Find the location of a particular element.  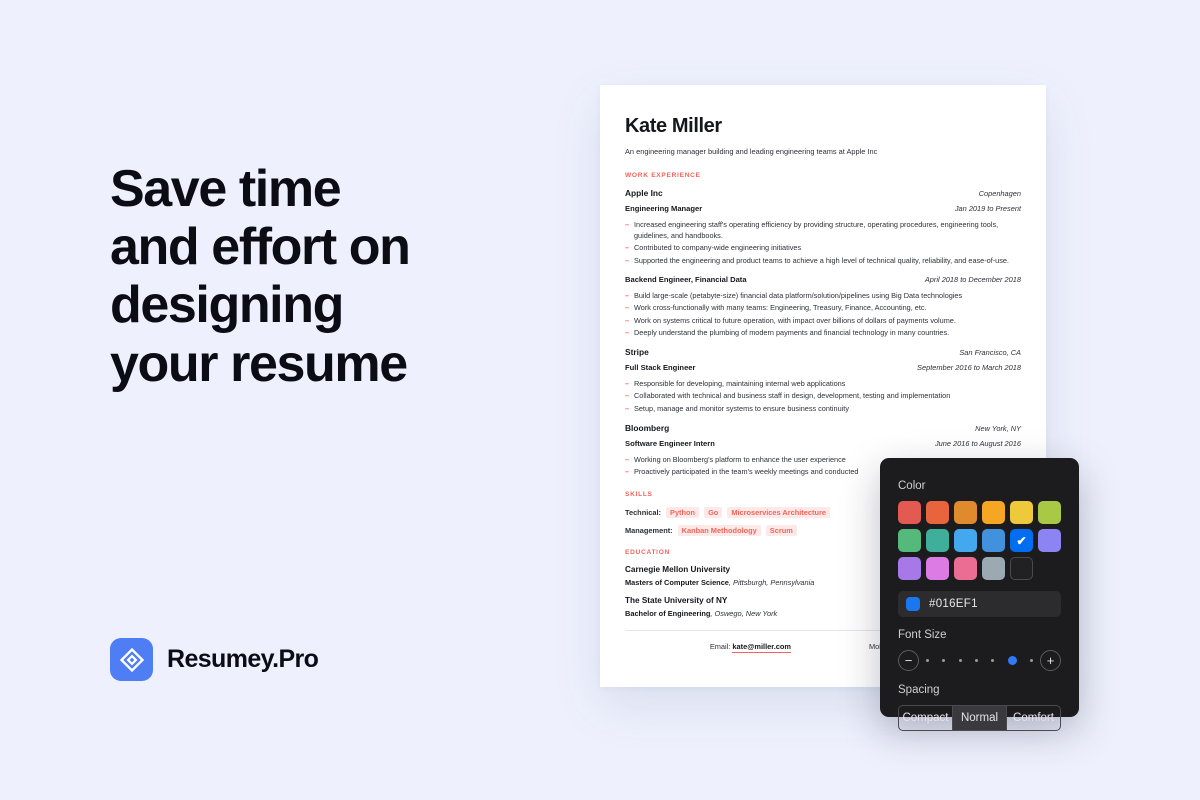

education-school: The State University of NY is located at coordinates (676, 600).